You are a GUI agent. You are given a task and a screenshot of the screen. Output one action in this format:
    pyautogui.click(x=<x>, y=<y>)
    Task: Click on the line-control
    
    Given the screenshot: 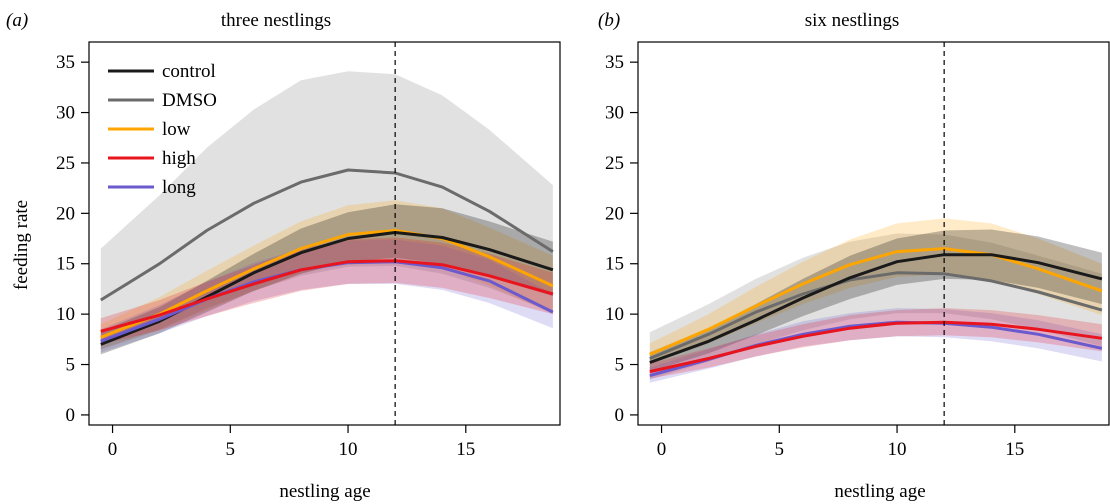 What is the action you would take?
    pyautogui.click(x=876, y=308)
    